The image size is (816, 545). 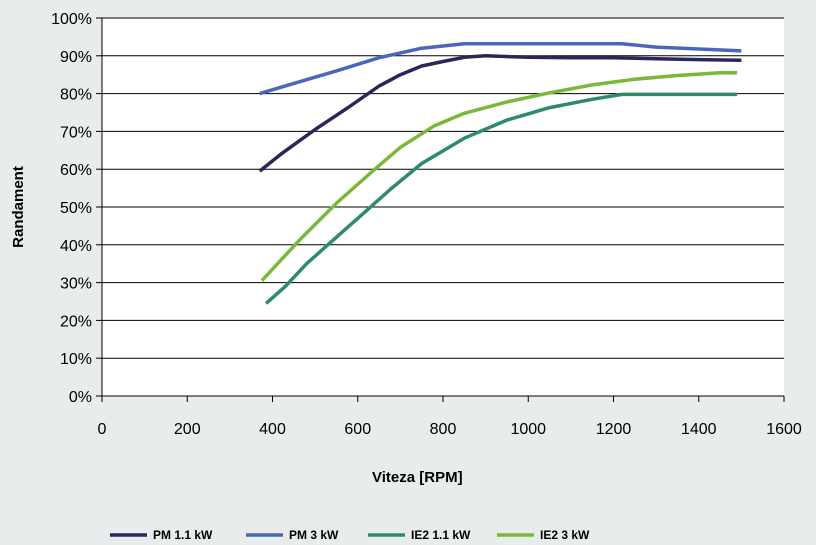 What do you see at coordinates (71, 19) in the screenshot?
I see `y-tick-label: 100%` at bounding box center [71, 19].